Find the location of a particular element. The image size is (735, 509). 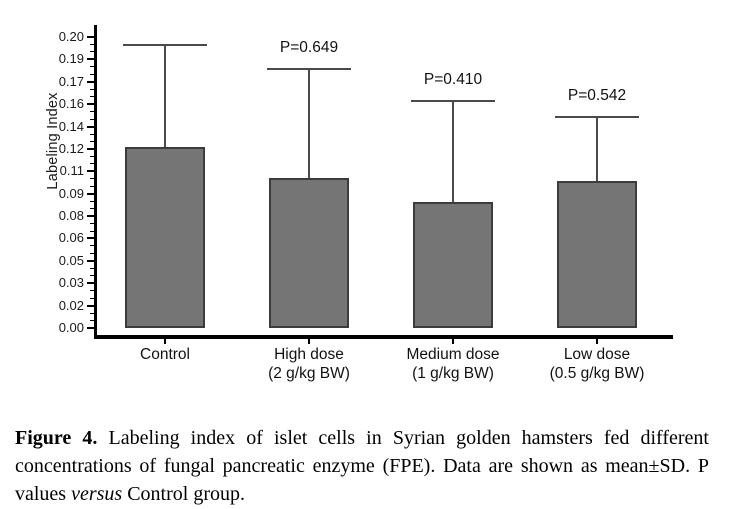

x-axis-category-label-line: Control is located at coordinates (165, 354).